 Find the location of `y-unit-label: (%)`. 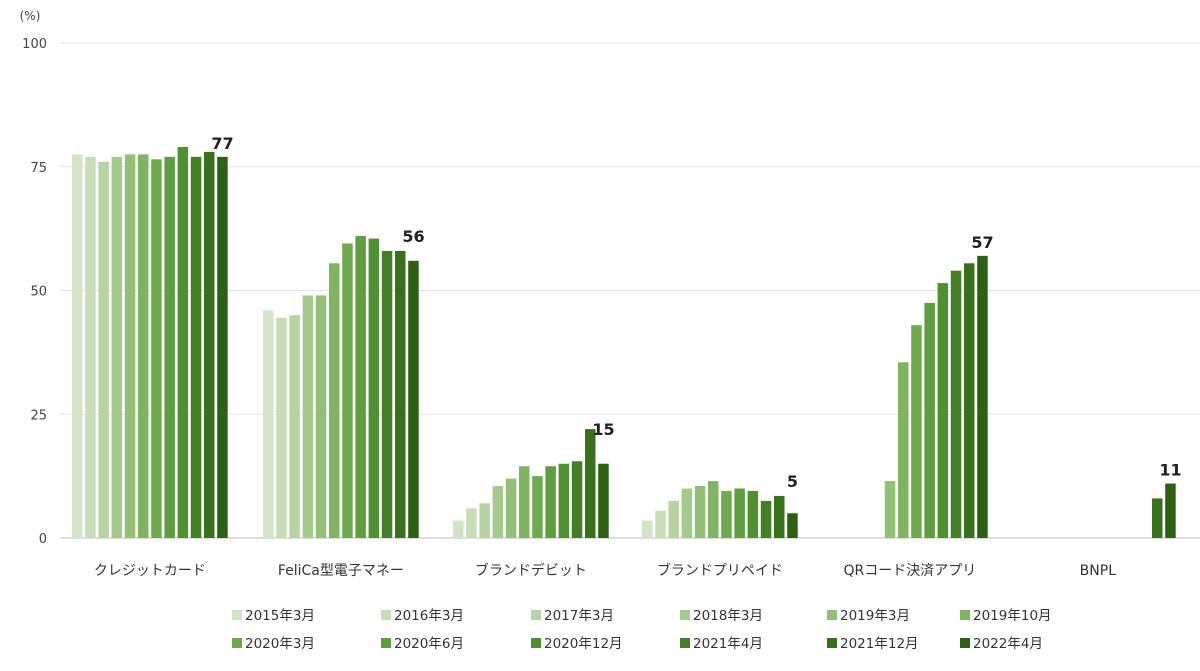

y-unit-label: (%) is located at coordinates (30, 16).